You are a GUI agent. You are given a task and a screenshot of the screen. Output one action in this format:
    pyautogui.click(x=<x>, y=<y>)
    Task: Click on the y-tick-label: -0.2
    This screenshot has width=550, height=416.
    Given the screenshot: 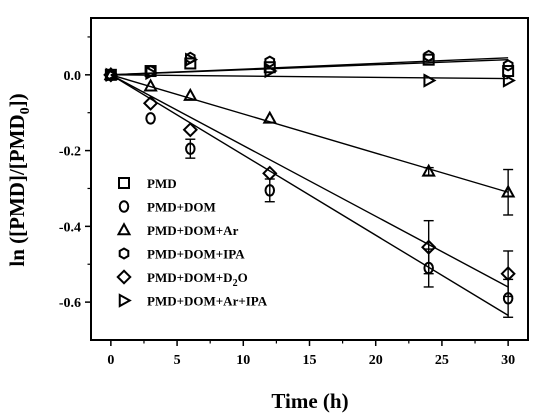 What is the action you would take?
    pyautogui.click(x=70, y=152)
    